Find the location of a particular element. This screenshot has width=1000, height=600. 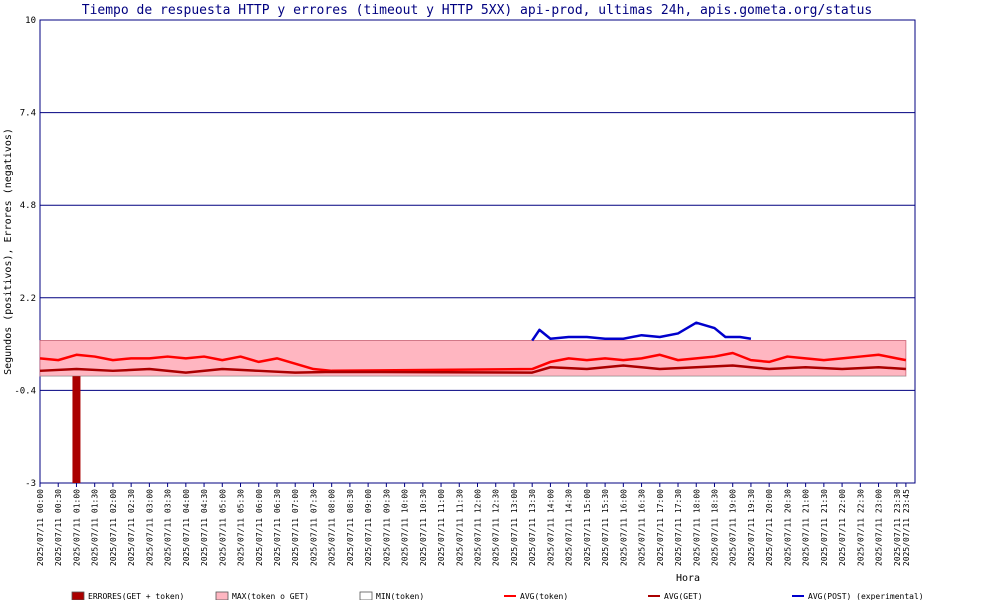

x-tick-label: 2025/07/11 17:00 is located at coordinates (660, 527).